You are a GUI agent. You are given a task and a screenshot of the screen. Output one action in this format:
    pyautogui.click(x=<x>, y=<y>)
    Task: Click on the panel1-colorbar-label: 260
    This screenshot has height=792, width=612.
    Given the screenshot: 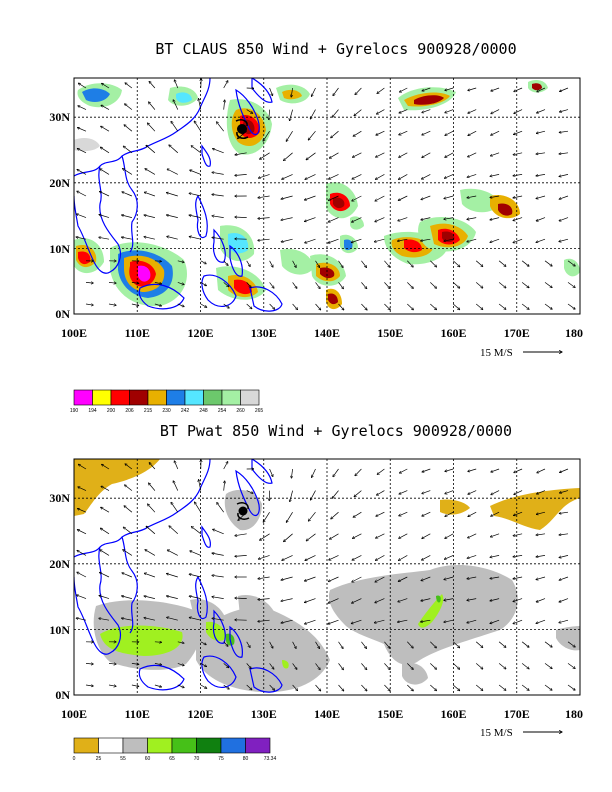 What is the action you would take?
    pyautogui.click(x=240, y=411)
    